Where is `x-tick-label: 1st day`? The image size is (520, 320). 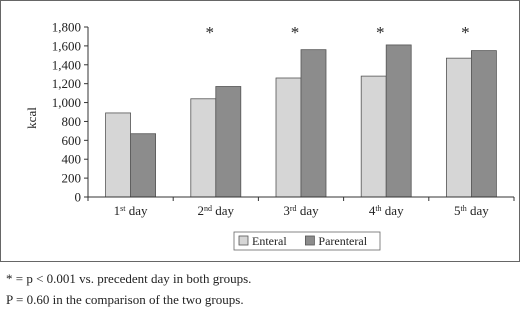
x-tick-label: 1st day is located at coordinates (131, 210).